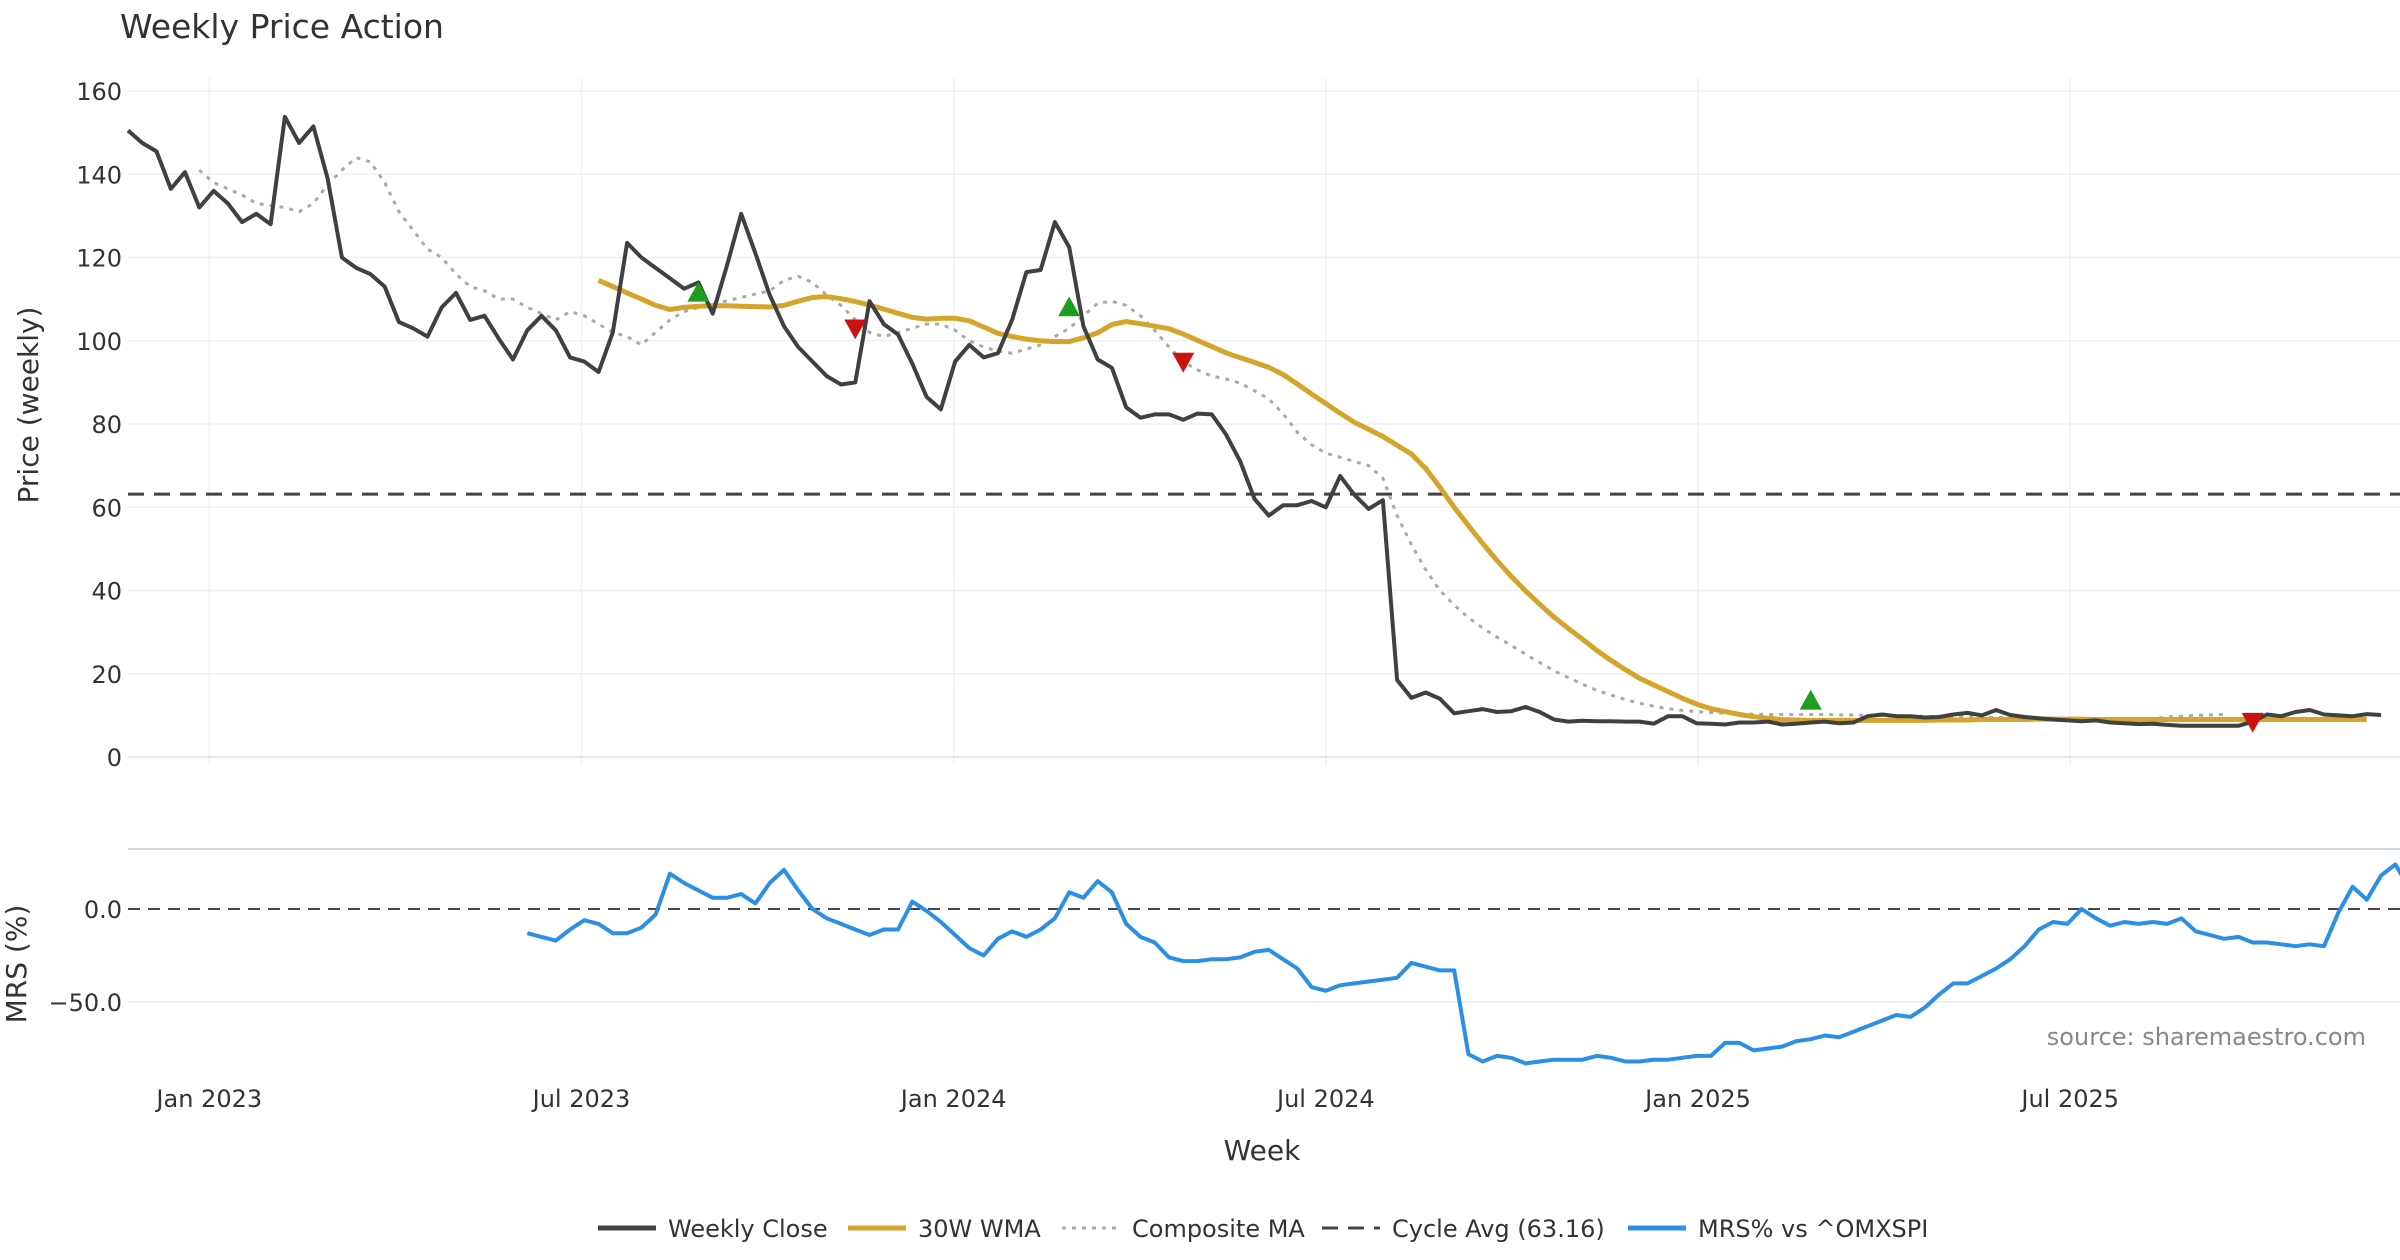 This screenshot has width=2400, height=1260. I want to click on price-y-ticks: 0 20 40 60 80 100 120 140 160, so click(99, 425).